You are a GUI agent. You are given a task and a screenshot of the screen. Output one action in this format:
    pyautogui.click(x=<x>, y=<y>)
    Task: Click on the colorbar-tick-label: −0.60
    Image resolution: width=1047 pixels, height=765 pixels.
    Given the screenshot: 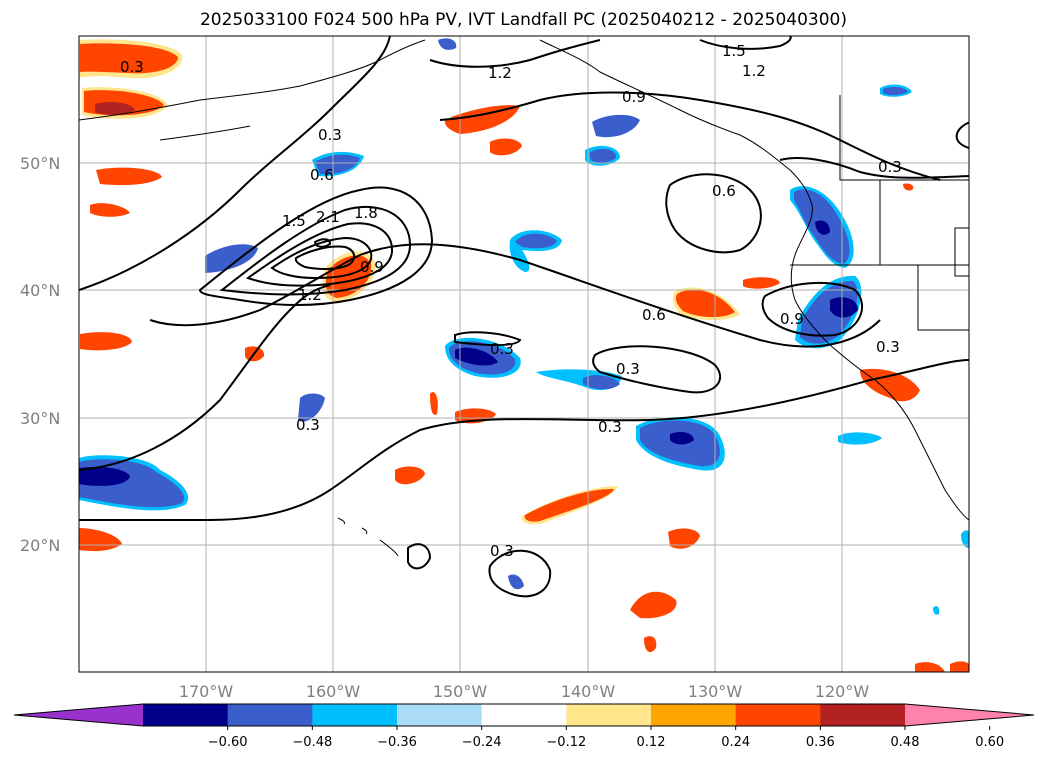 What is the action you would take?
    pyautogui.click(x=228, y=742)
    